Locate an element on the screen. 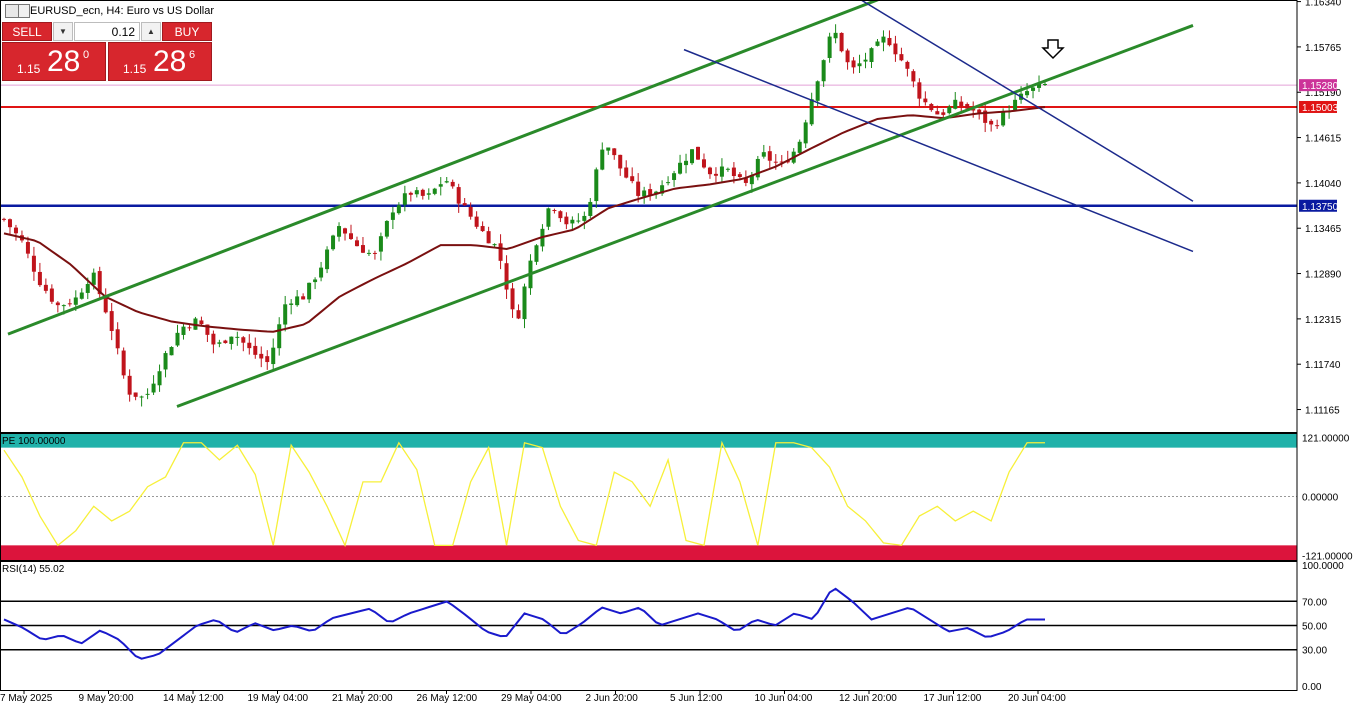 The height and width of the screenshot is (709, 1357). sell-button: SELL is located at coordinates (27, 31).